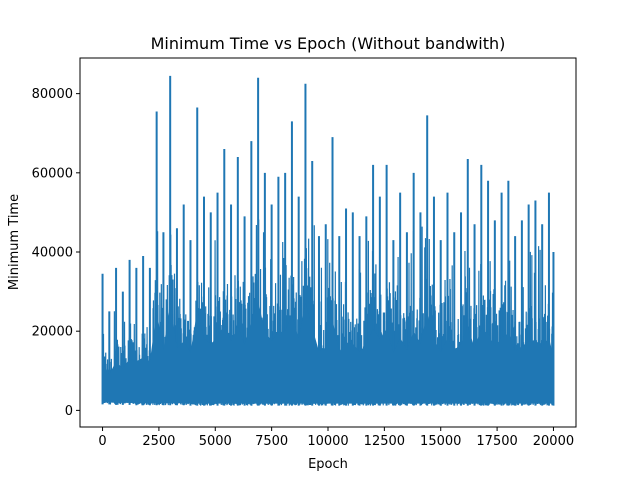 The height and width of the screenshot is (480, 640). I want to click on x-tick-label: 10000, so click(327, 441).